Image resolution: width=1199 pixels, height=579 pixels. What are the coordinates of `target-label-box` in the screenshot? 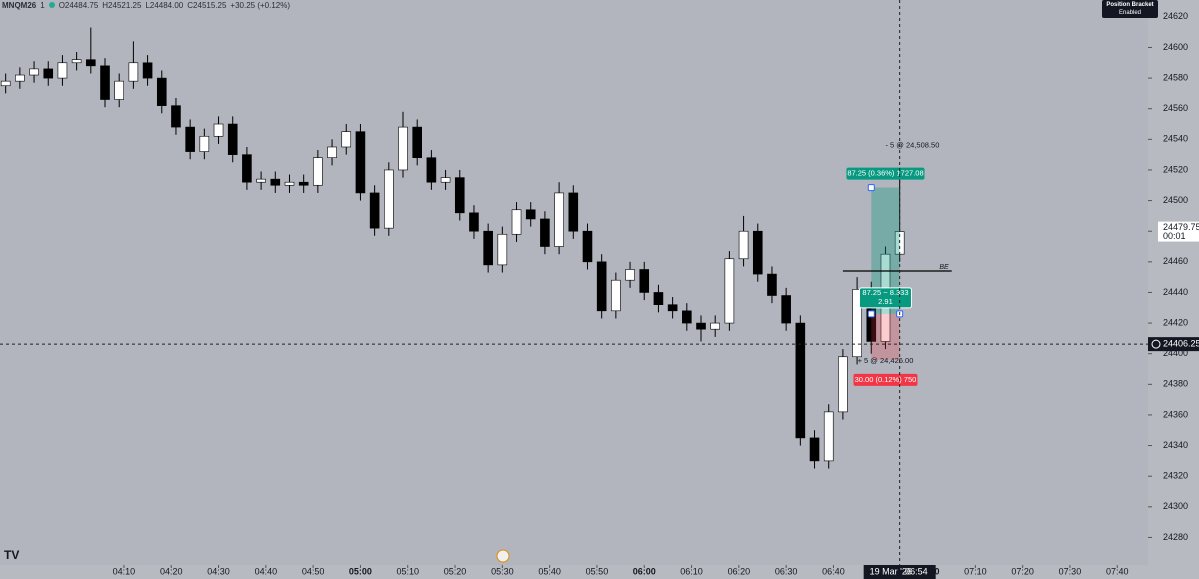 It's located at (885, 173).